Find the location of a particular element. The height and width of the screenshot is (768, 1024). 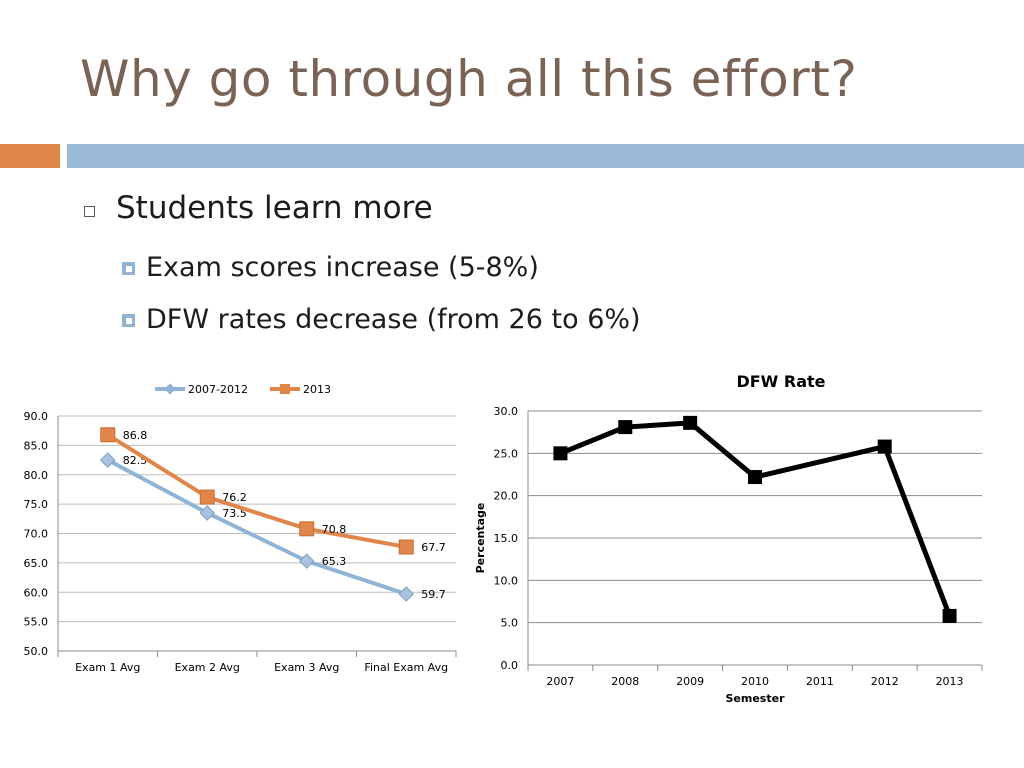

x-tick-label: 2010 is located at coordinates (755, 681).